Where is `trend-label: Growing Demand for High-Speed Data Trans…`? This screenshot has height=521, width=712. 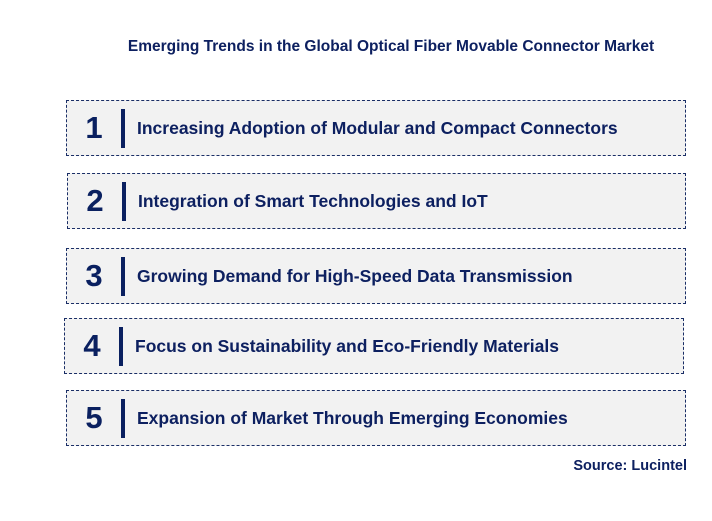
trend-label: Growing Demand for High-Speed Data Trans… is located at coordinates (355, 275).